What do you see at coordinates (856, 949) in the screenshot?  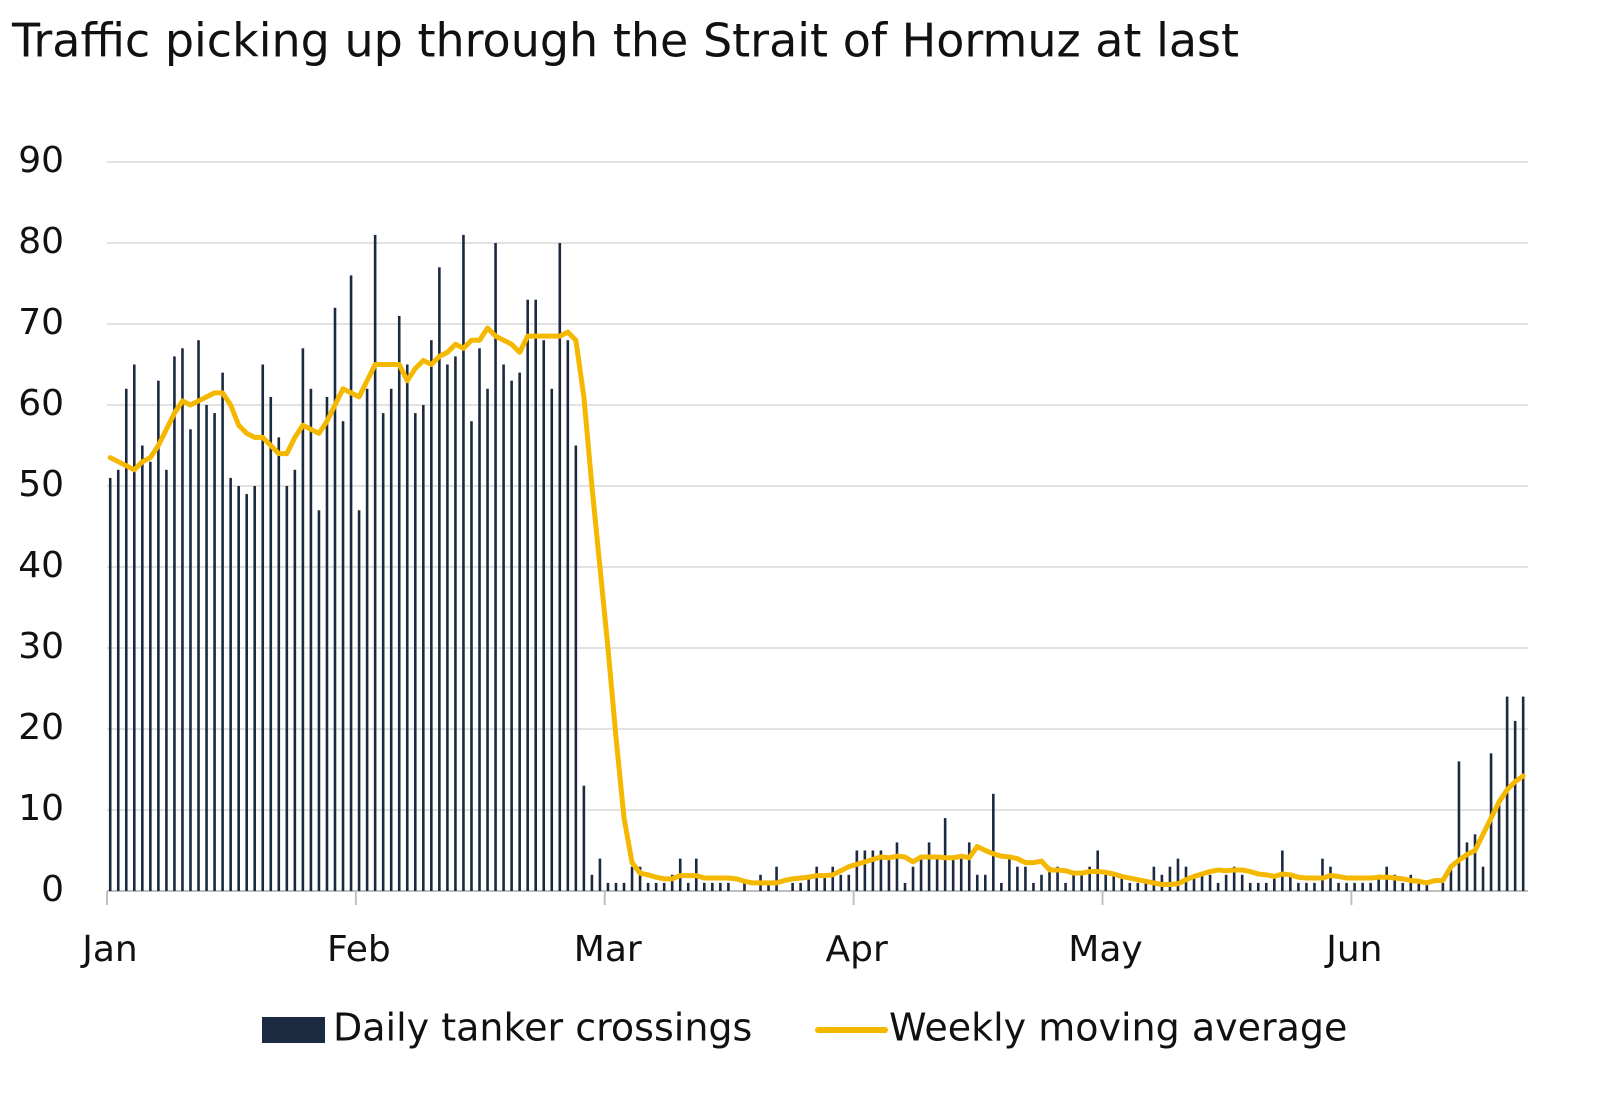 I see `x-tick-label: Apr` at bounding box center [856, 949].